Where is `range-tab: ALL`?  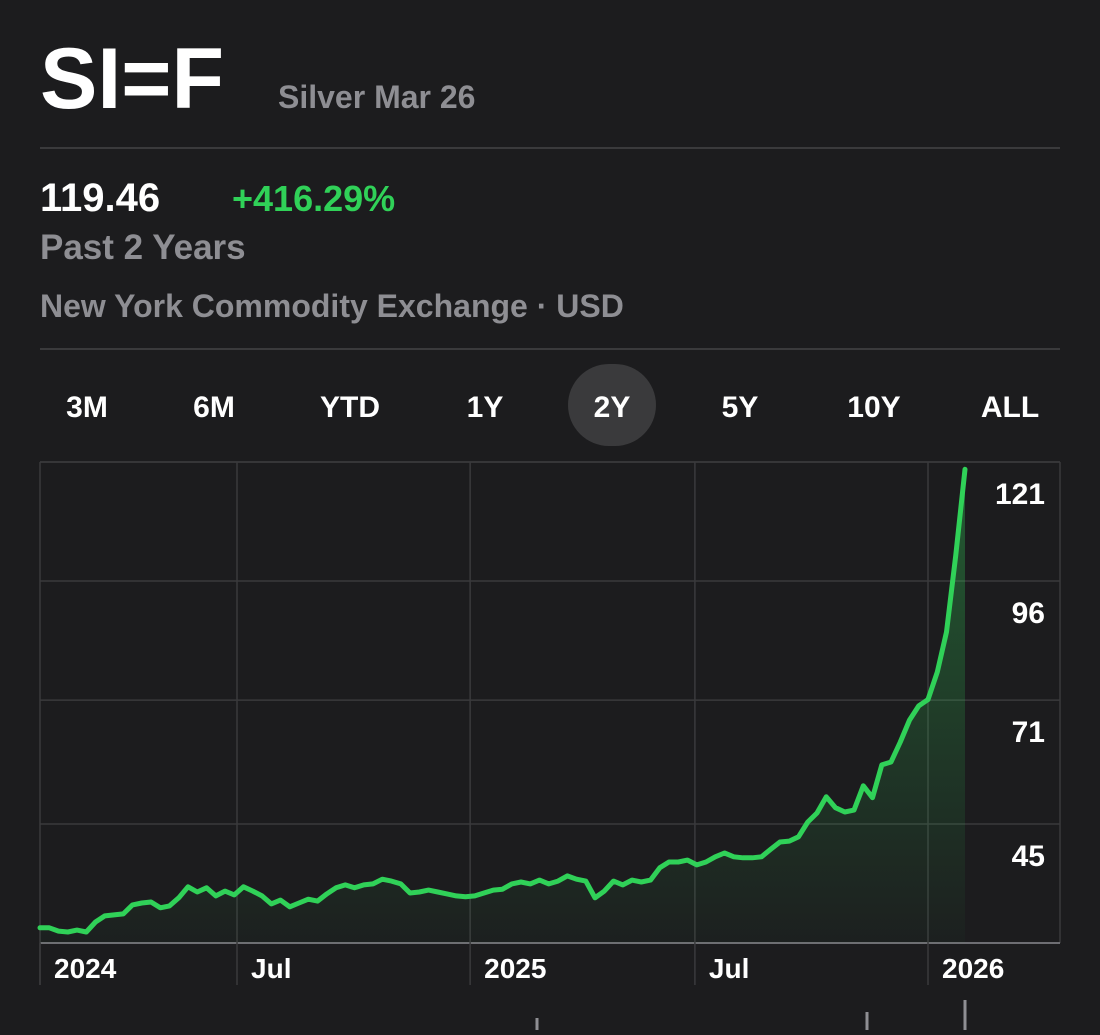 range-tab: ALL is located at coordinates (1010, 407).